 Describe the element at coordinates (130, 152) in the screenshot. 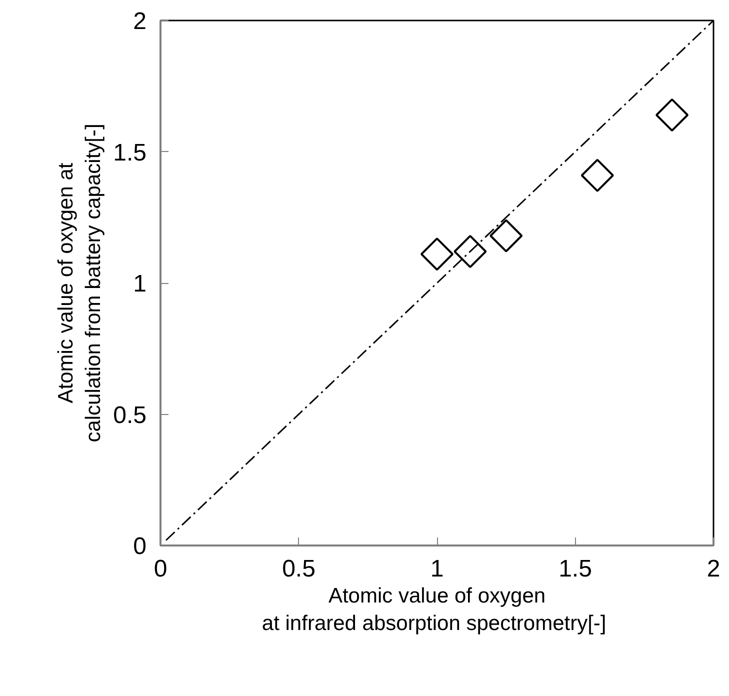

I see `y-tick-label: 1.5` at that location.